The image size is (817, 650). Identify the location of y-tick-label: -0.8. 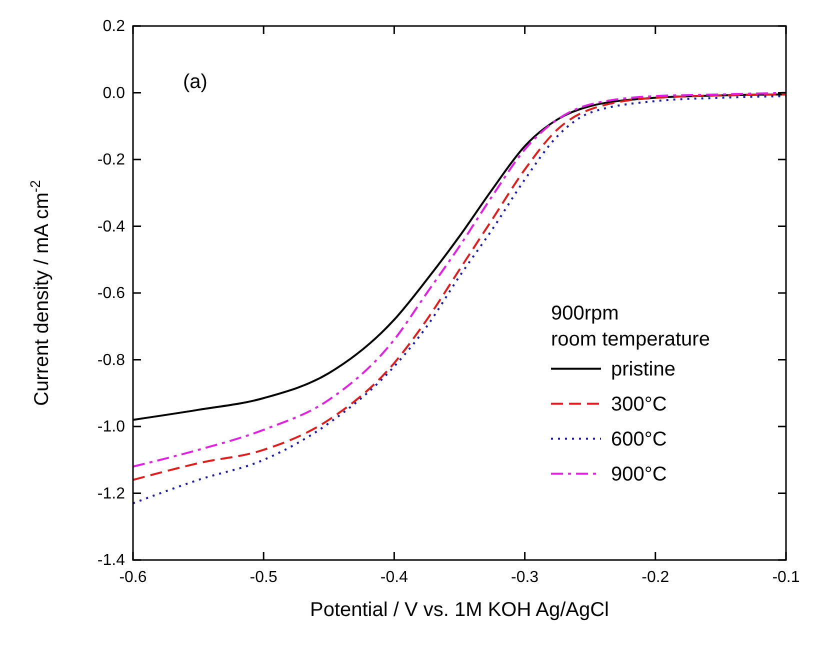
(111, 360).